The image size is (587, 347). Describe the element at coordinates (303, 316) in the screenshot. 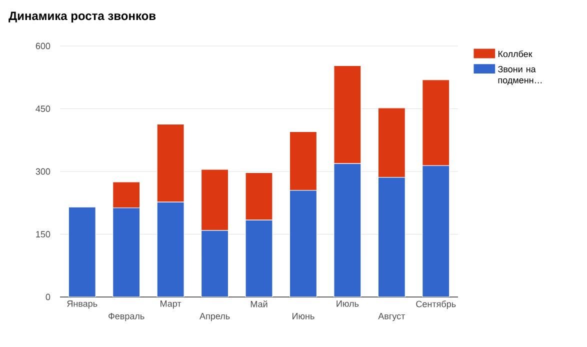

I see `x-tick-label: Июнь` at that location.